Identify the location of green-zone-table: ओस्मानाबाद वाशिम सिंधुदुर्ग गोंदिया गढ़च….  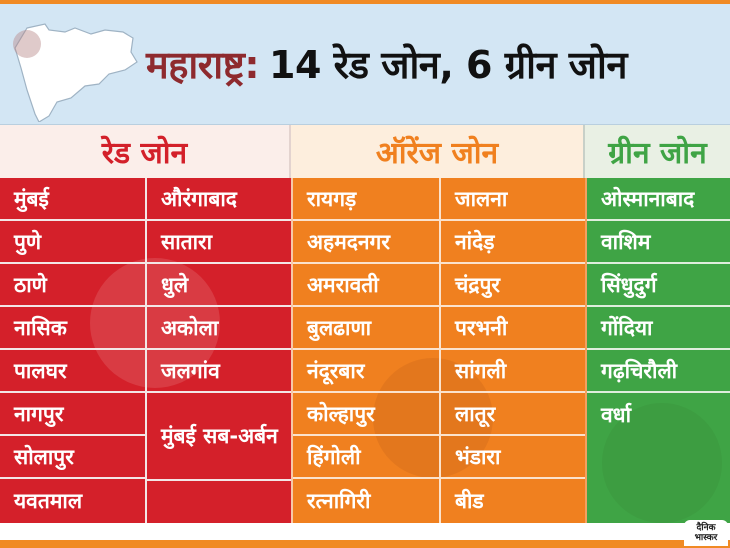
(657, 350).